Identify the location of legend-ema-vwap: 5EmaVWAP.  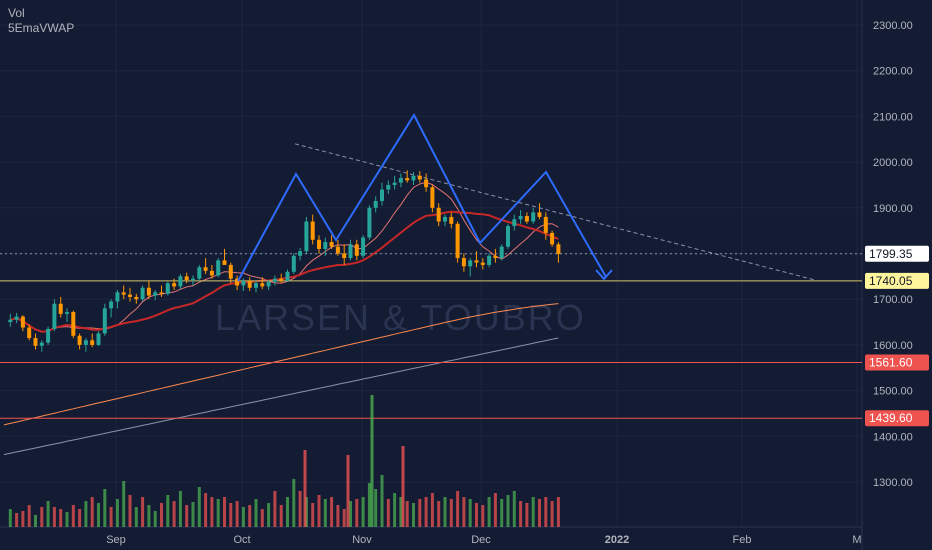
(41, 28).